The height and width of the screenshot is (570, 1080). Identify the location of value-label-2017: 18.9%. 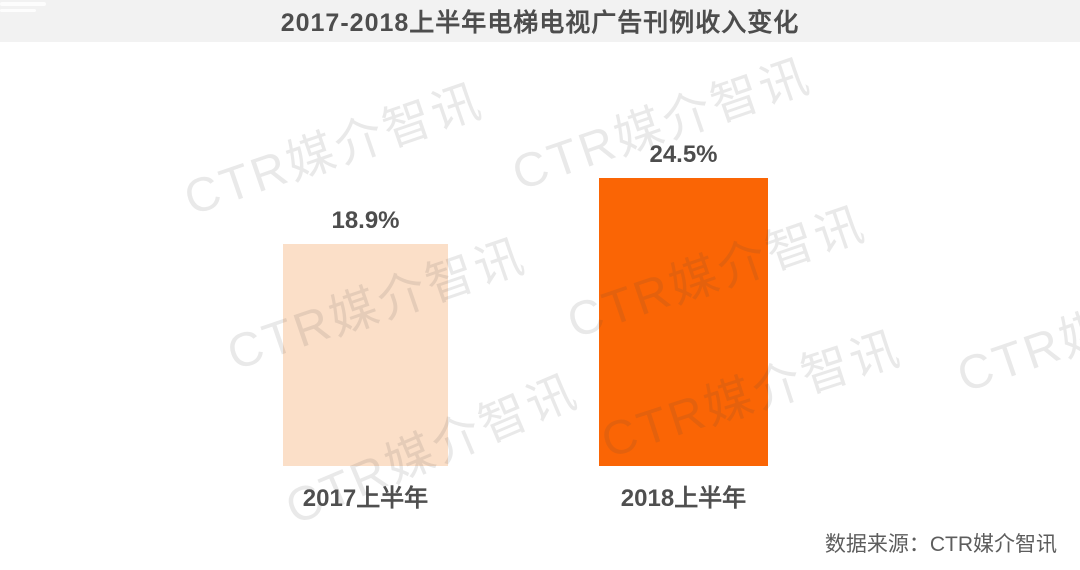
(365, 220).